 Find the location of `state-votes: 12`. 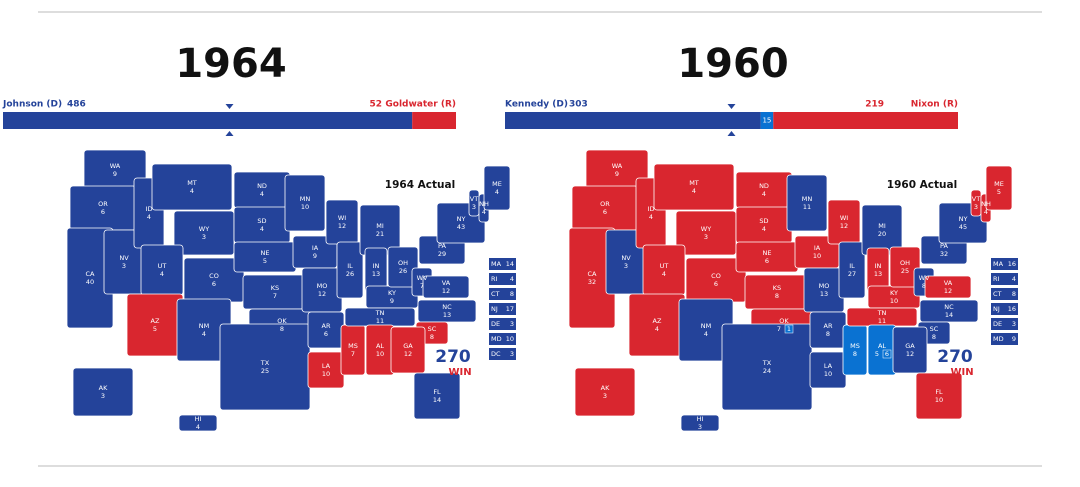

state-votes: 12 is located at coordinates (910, 354).